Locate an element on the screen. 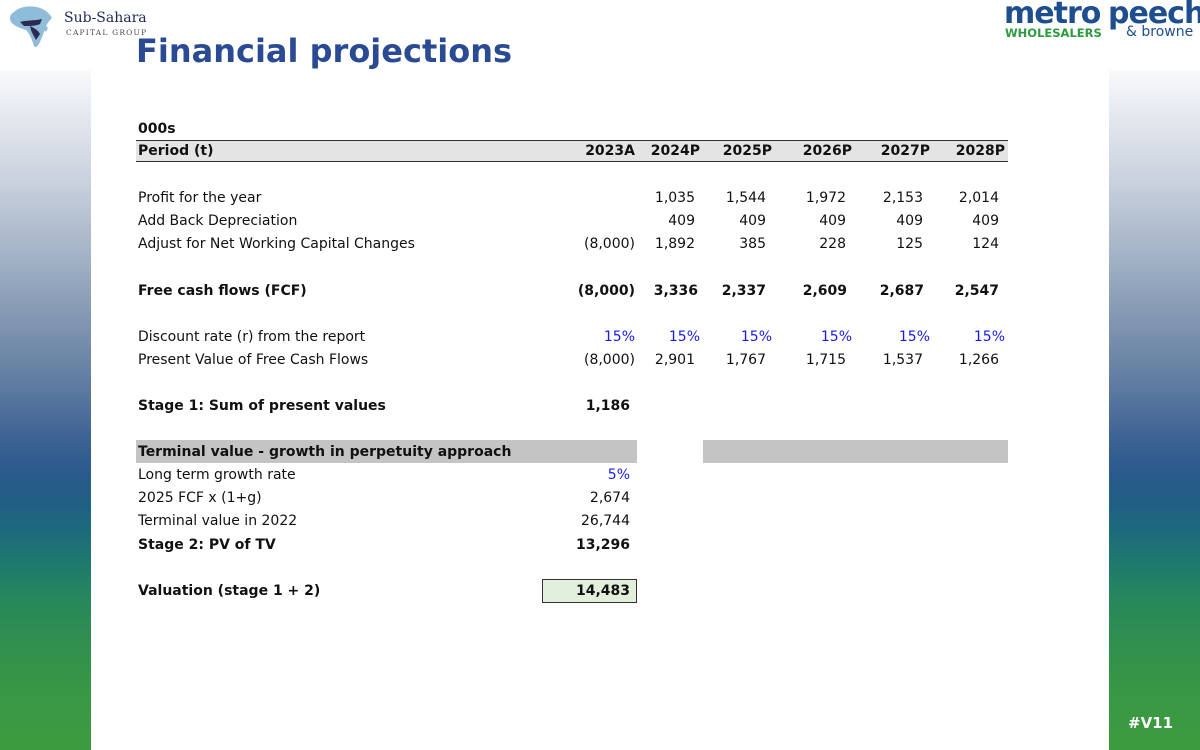 The height and width of the screenshot is (750, 1200). value-cell: 1,767 is located at coordinates (745, 360).